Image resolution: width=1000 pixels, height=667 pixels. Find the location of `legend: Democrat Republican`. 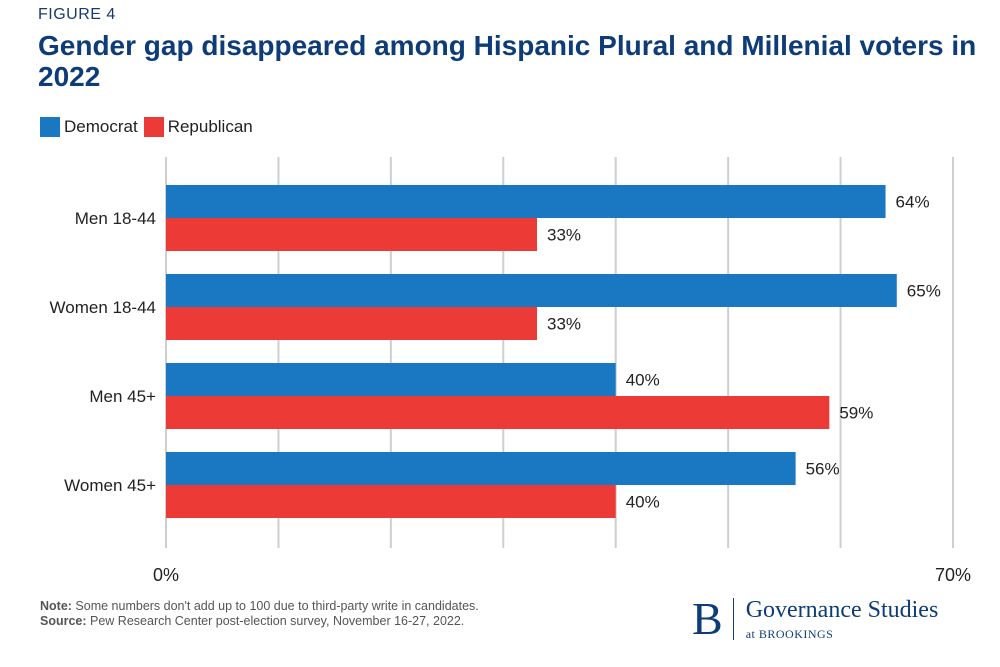

legend: Democrat Republican is located at coordinates (149, 127).